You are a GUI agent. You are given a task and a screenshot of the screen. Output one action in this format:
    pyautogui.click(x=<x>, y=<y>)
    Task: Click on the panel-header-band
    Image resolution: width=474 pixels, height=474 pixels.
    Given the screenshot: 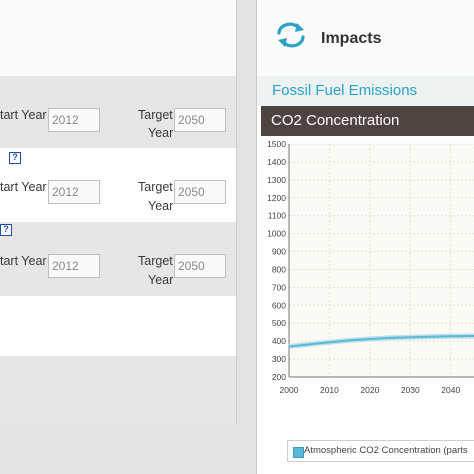 What is the action you would take?
    pyautogui.click(x=118, y=38)
    